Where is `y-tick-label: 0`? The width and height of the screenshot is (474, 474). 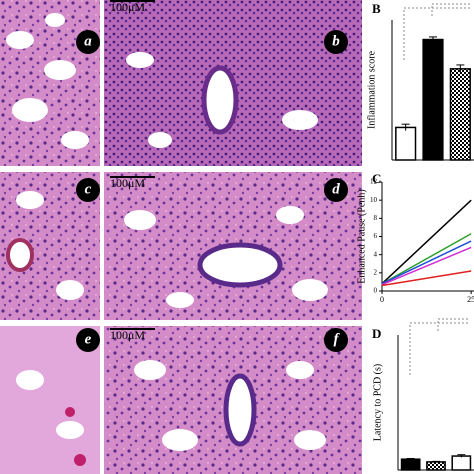 y-tick-label: 0 is located at coordinates (376, 291).